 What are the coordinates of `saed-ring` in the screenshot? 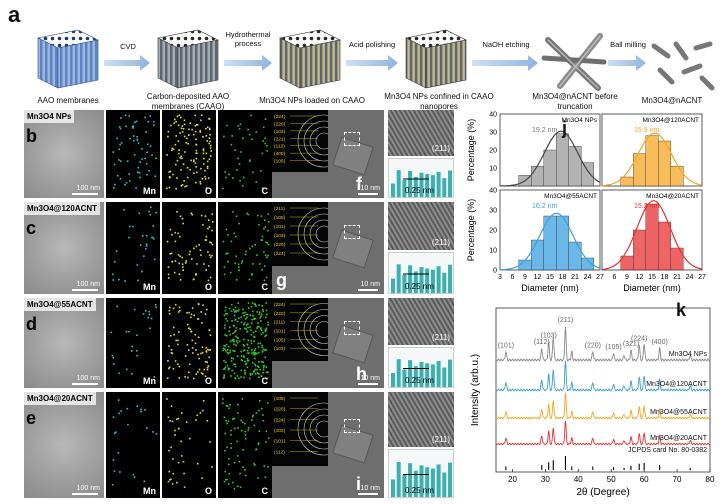 It's located at (324, 234).